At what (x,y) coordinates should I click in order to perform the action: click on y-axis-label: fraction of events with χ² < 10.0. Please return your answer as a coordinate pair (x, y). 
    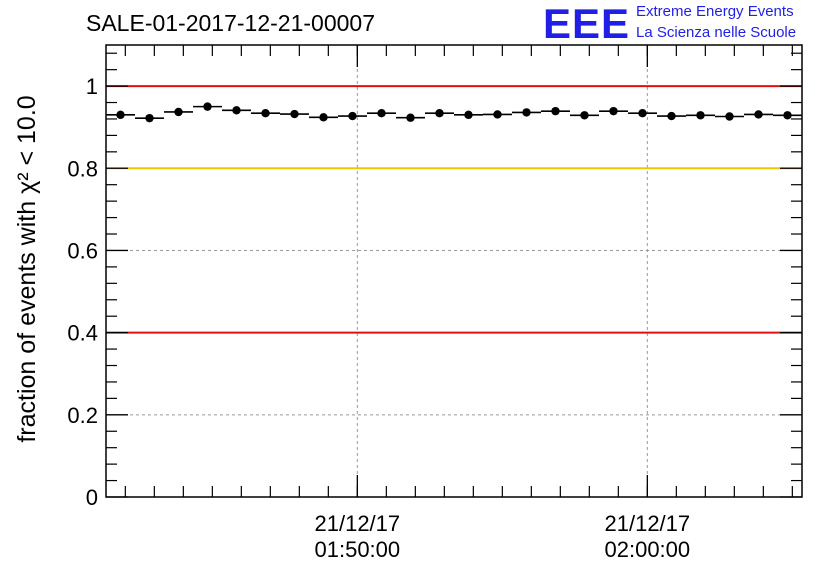
    Looking at the image, I should click on (27, 268).